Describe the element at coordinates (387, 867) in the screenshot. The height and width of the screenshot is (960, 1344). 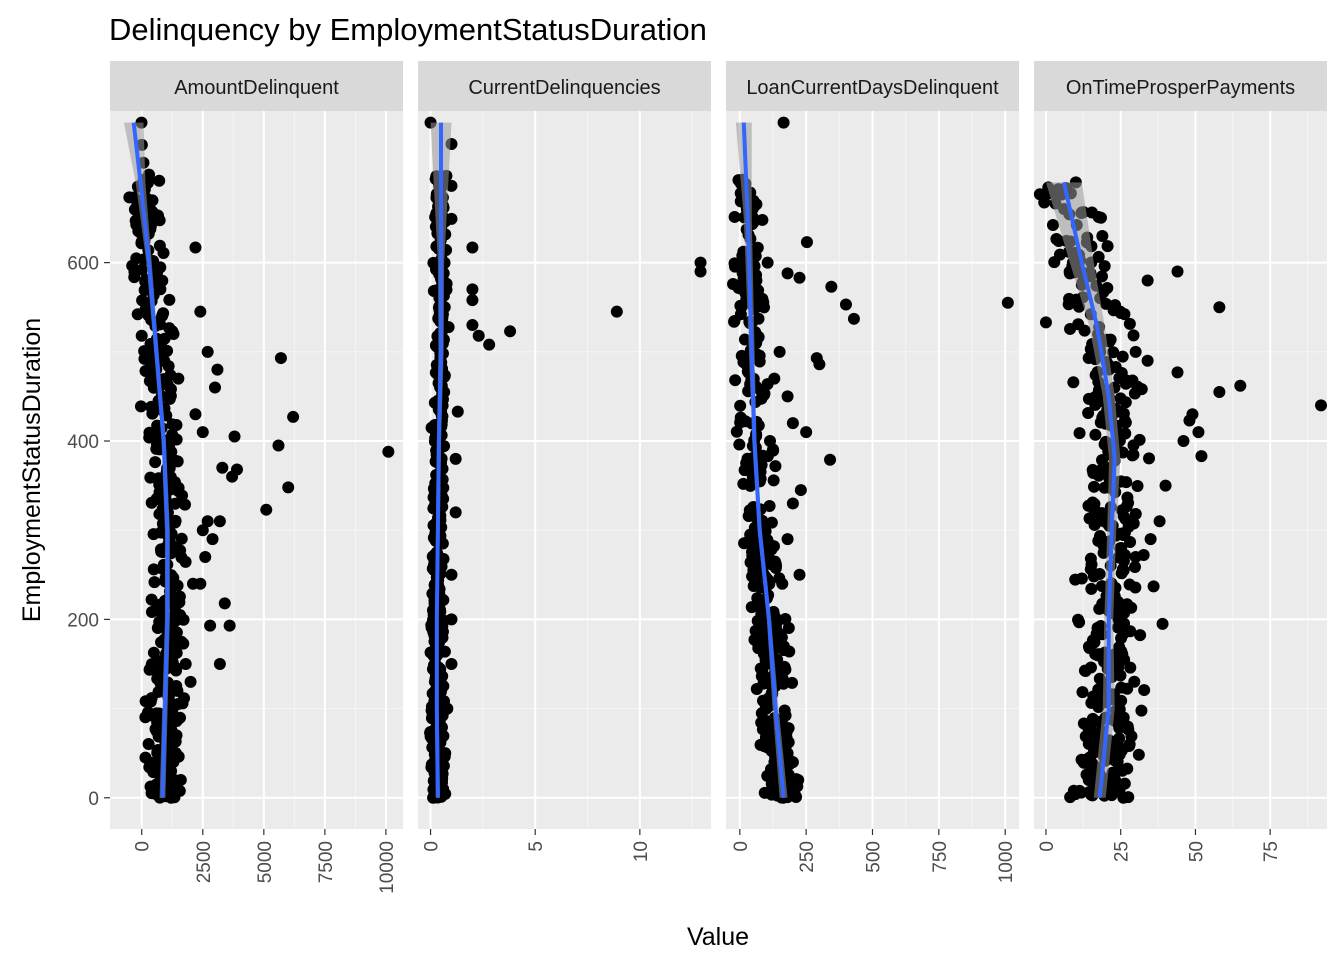
I see `x-tick-label: 10000` at that location.